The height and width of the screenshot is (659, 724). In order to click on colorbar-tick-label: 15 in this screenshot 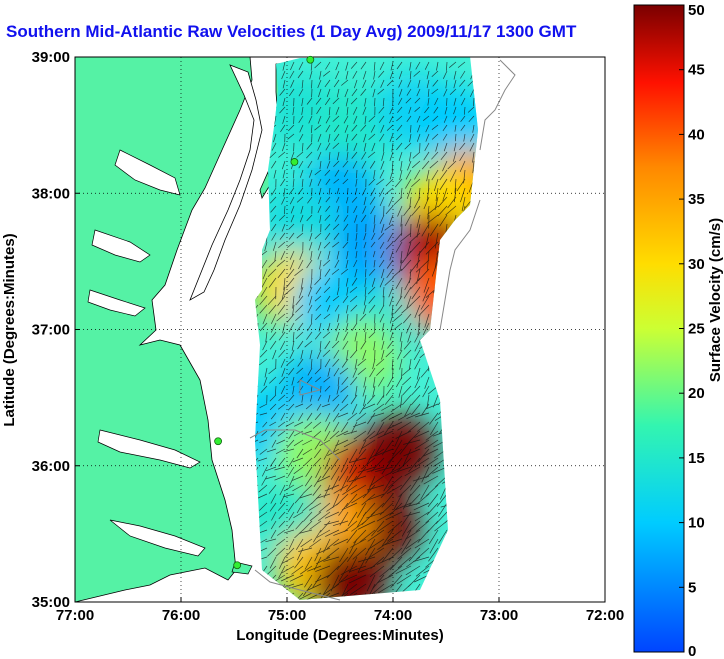, I will do `click(696, 458)`.